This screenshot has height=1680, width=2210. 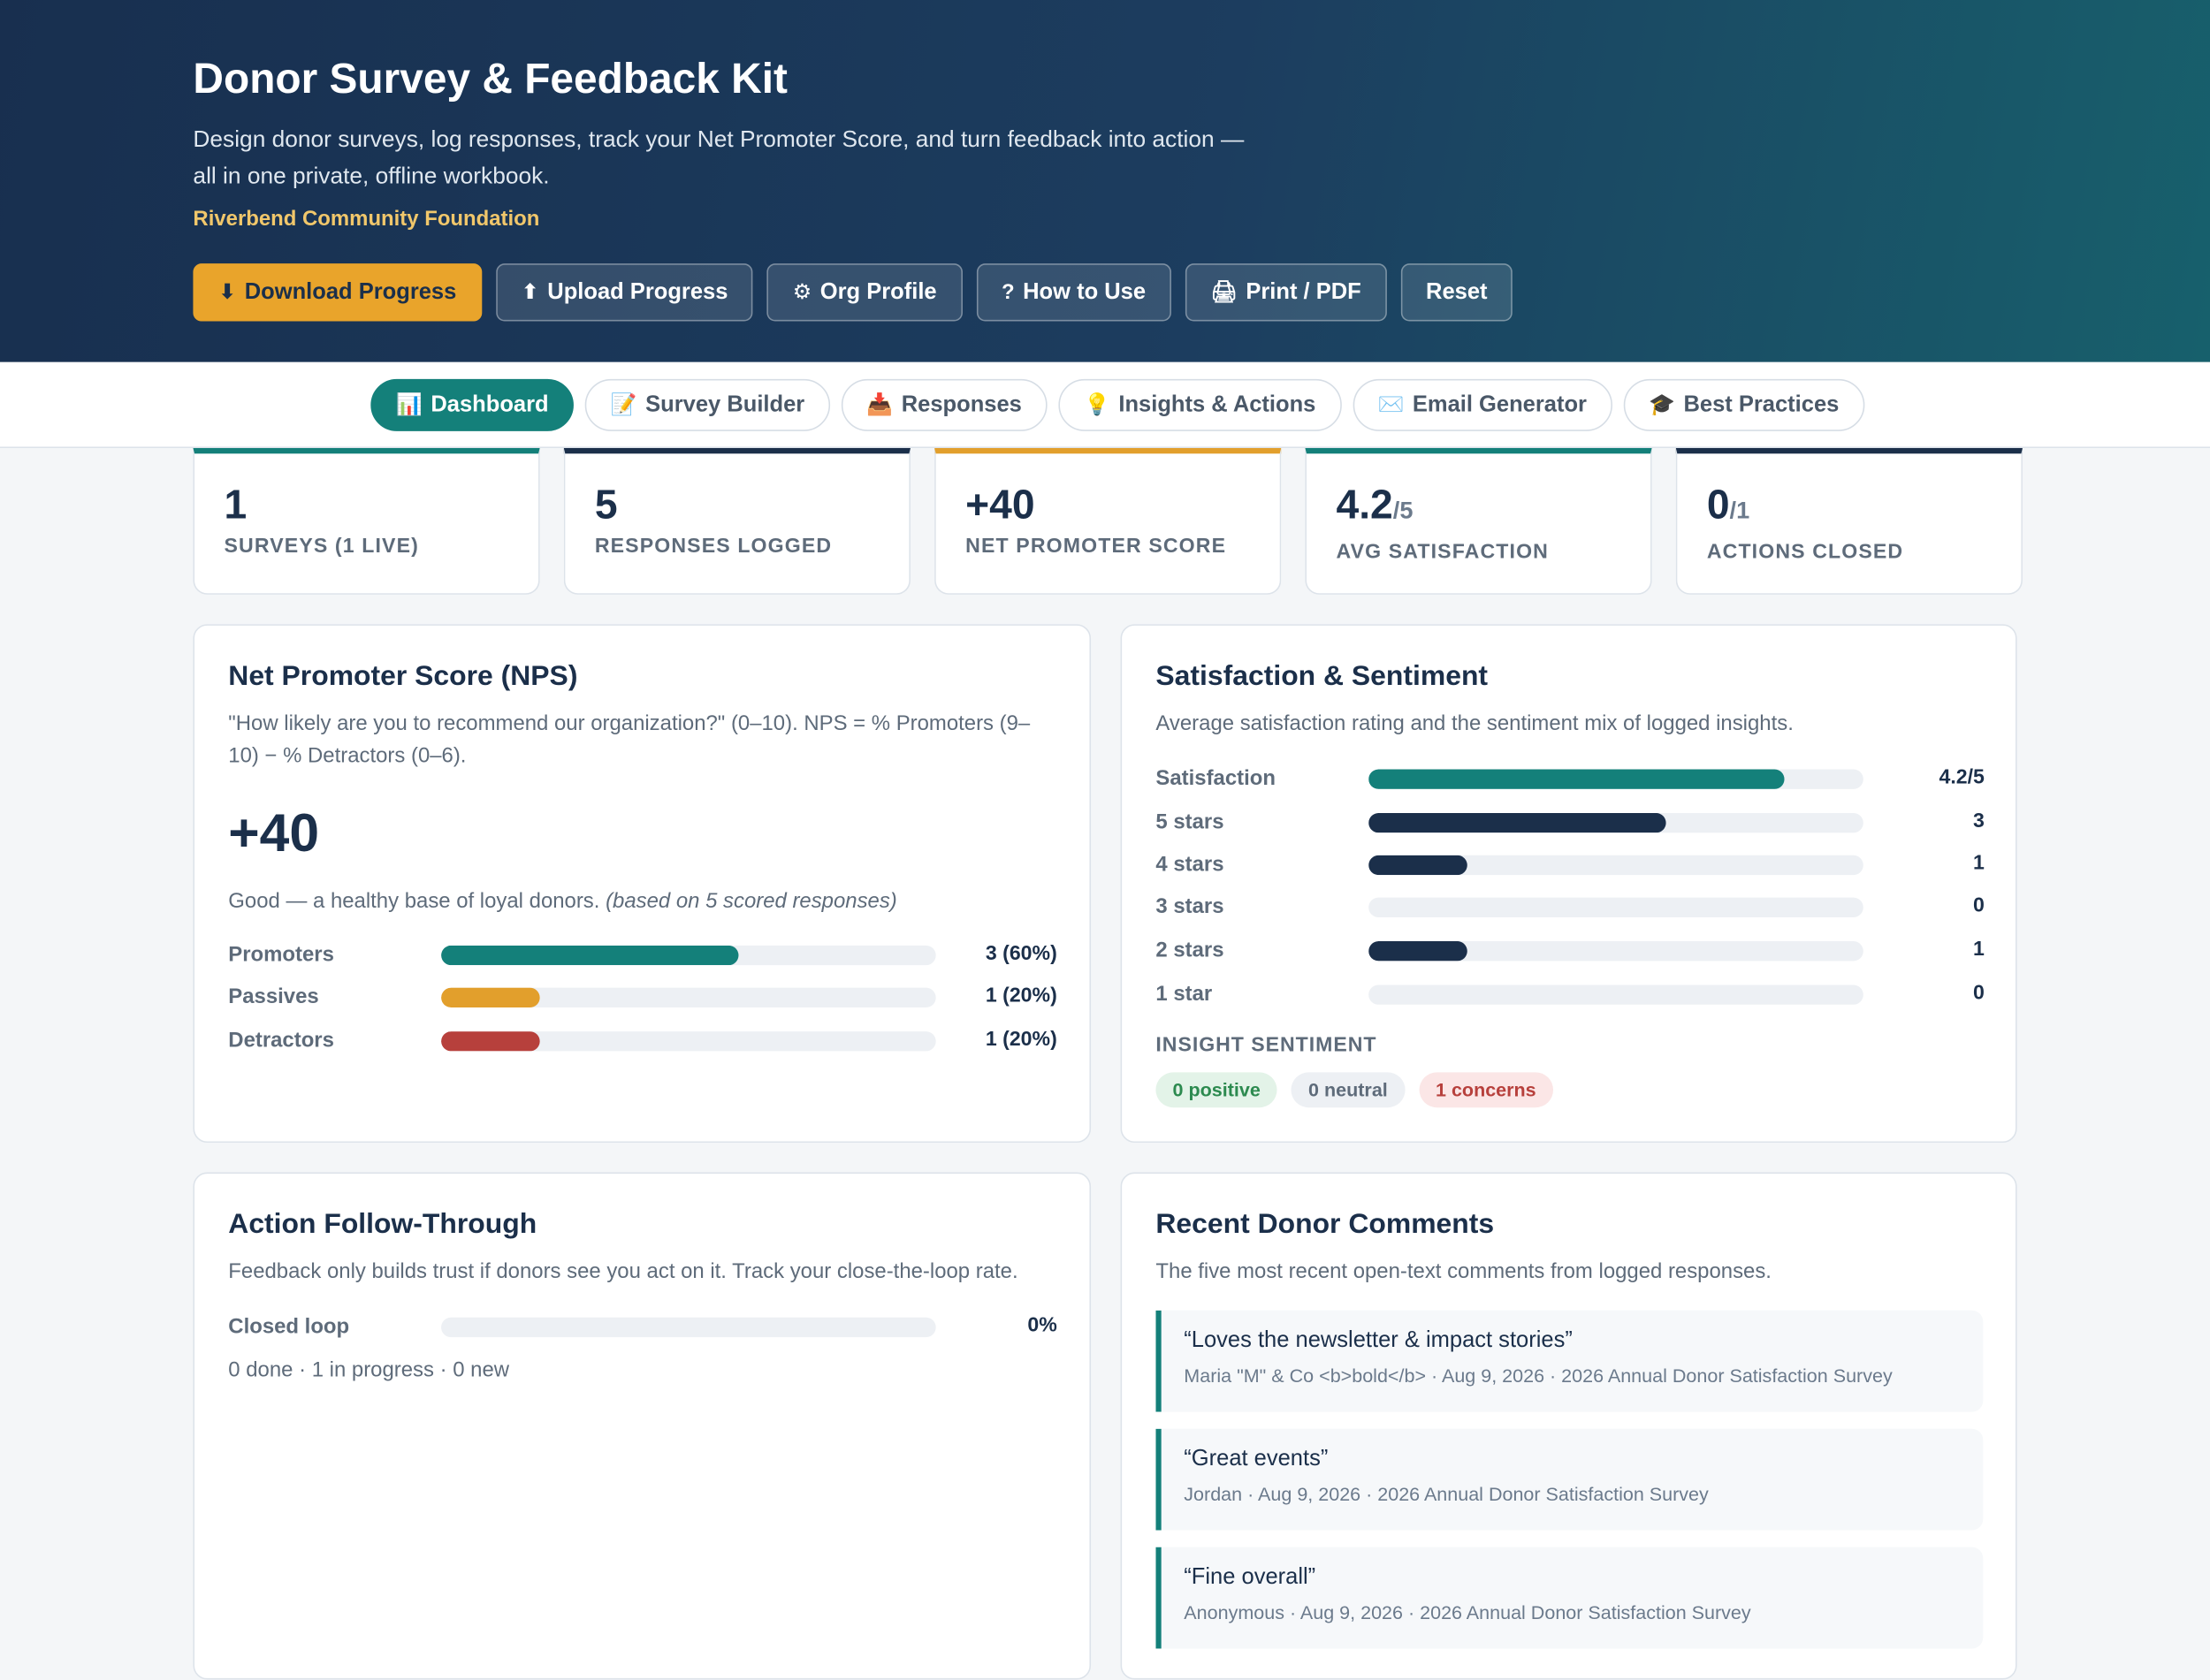 What do you see at coordinates (1849, 521) in the screenshot?
I see `kpi-actions-closed: 0/1 ACTIONS CLOSED` at bounding box center [1849, 521].